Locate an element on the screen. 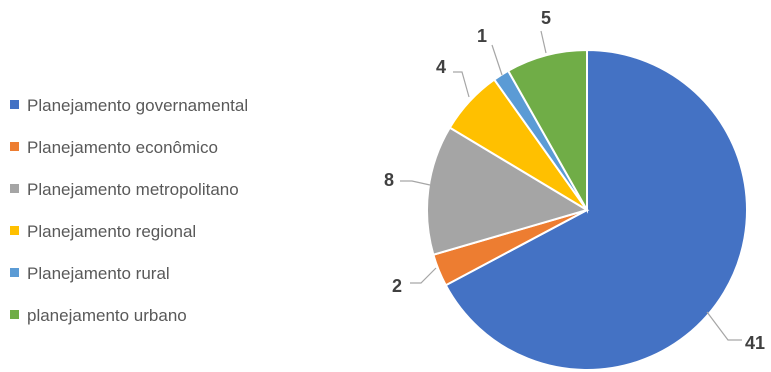 Image resolution: width=771 pixels, height=372 pixels. data-label-planejamento-metropolitano: 8 is located at coordinates (389, 180).